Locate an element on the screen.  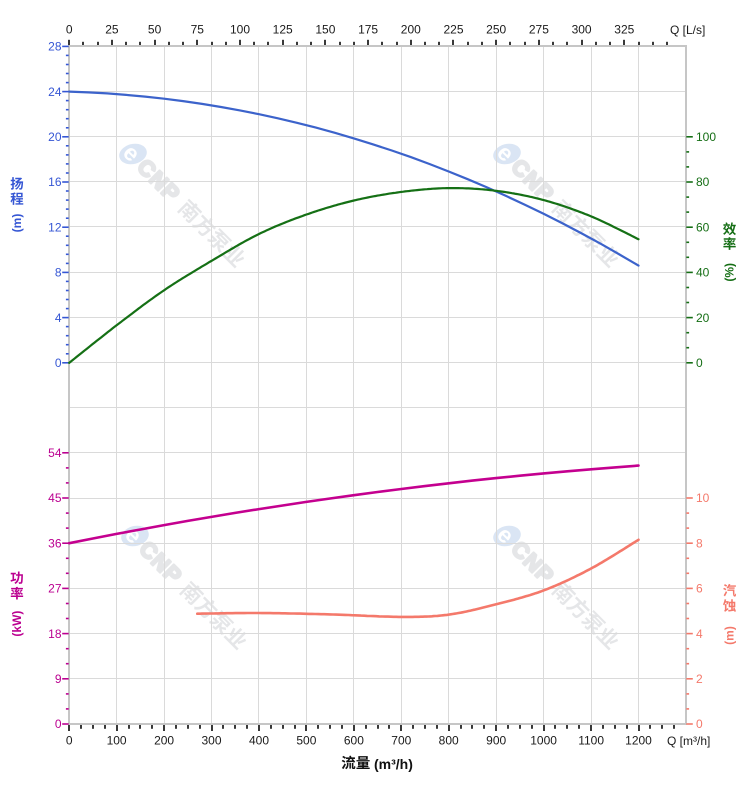
svg-text: 12 is located at coordinates (55, 227).